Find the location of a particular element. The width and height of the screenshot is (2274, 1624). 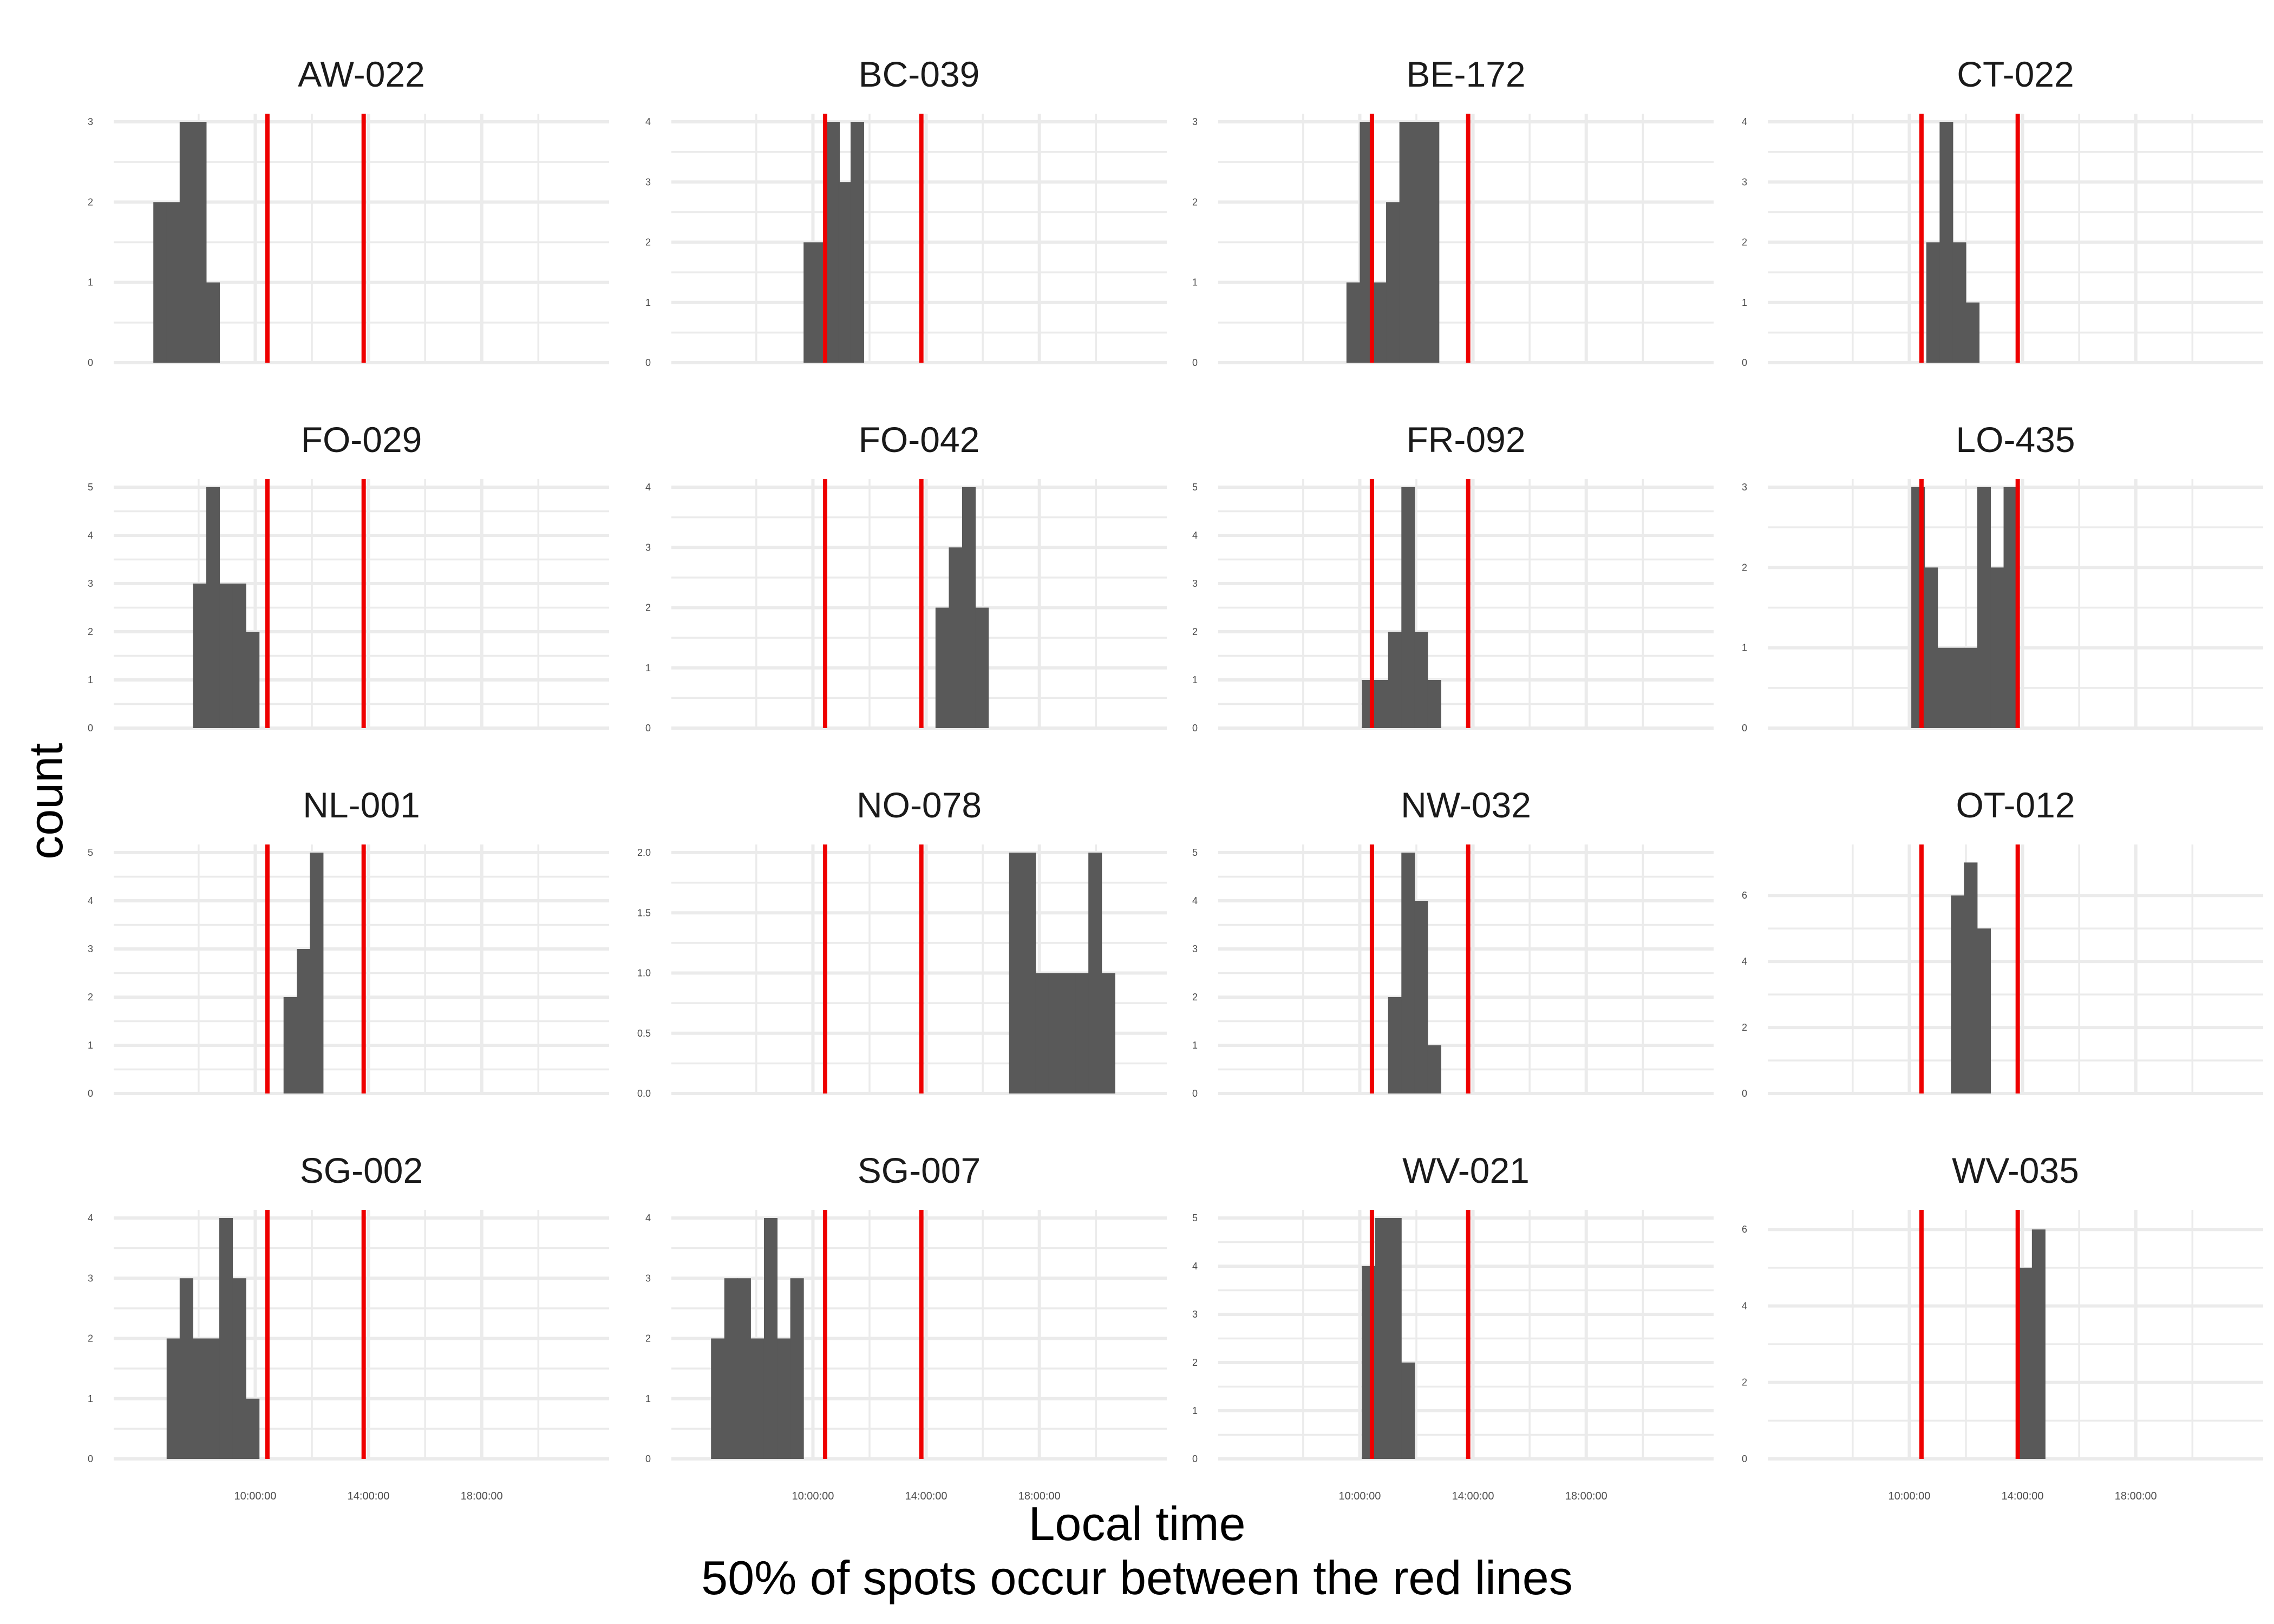

panel-title: BE-172 is located at coordinates (1466, 74).